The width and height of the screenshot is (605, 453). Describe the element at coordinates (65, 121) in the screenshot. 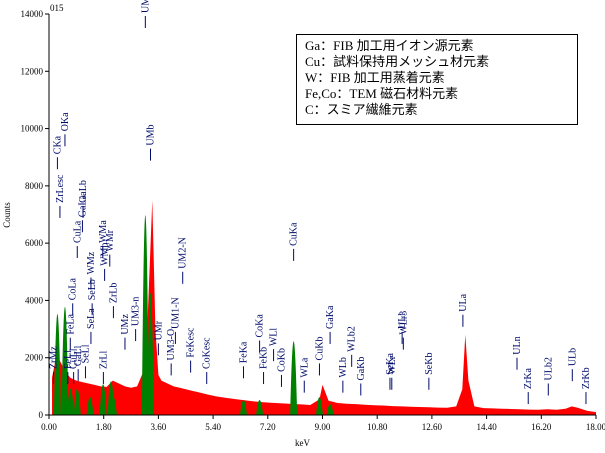

I see `marker-label-2: OKa` at that location.